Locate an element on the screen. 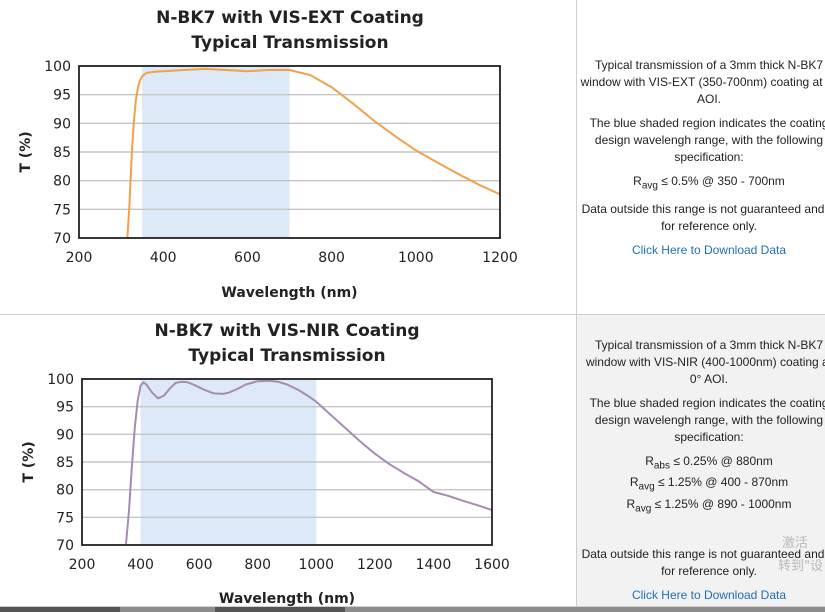 The height and width of the screenshot is (612, 825). vis-nir-plot-frame is located at coordinates (287, 462).